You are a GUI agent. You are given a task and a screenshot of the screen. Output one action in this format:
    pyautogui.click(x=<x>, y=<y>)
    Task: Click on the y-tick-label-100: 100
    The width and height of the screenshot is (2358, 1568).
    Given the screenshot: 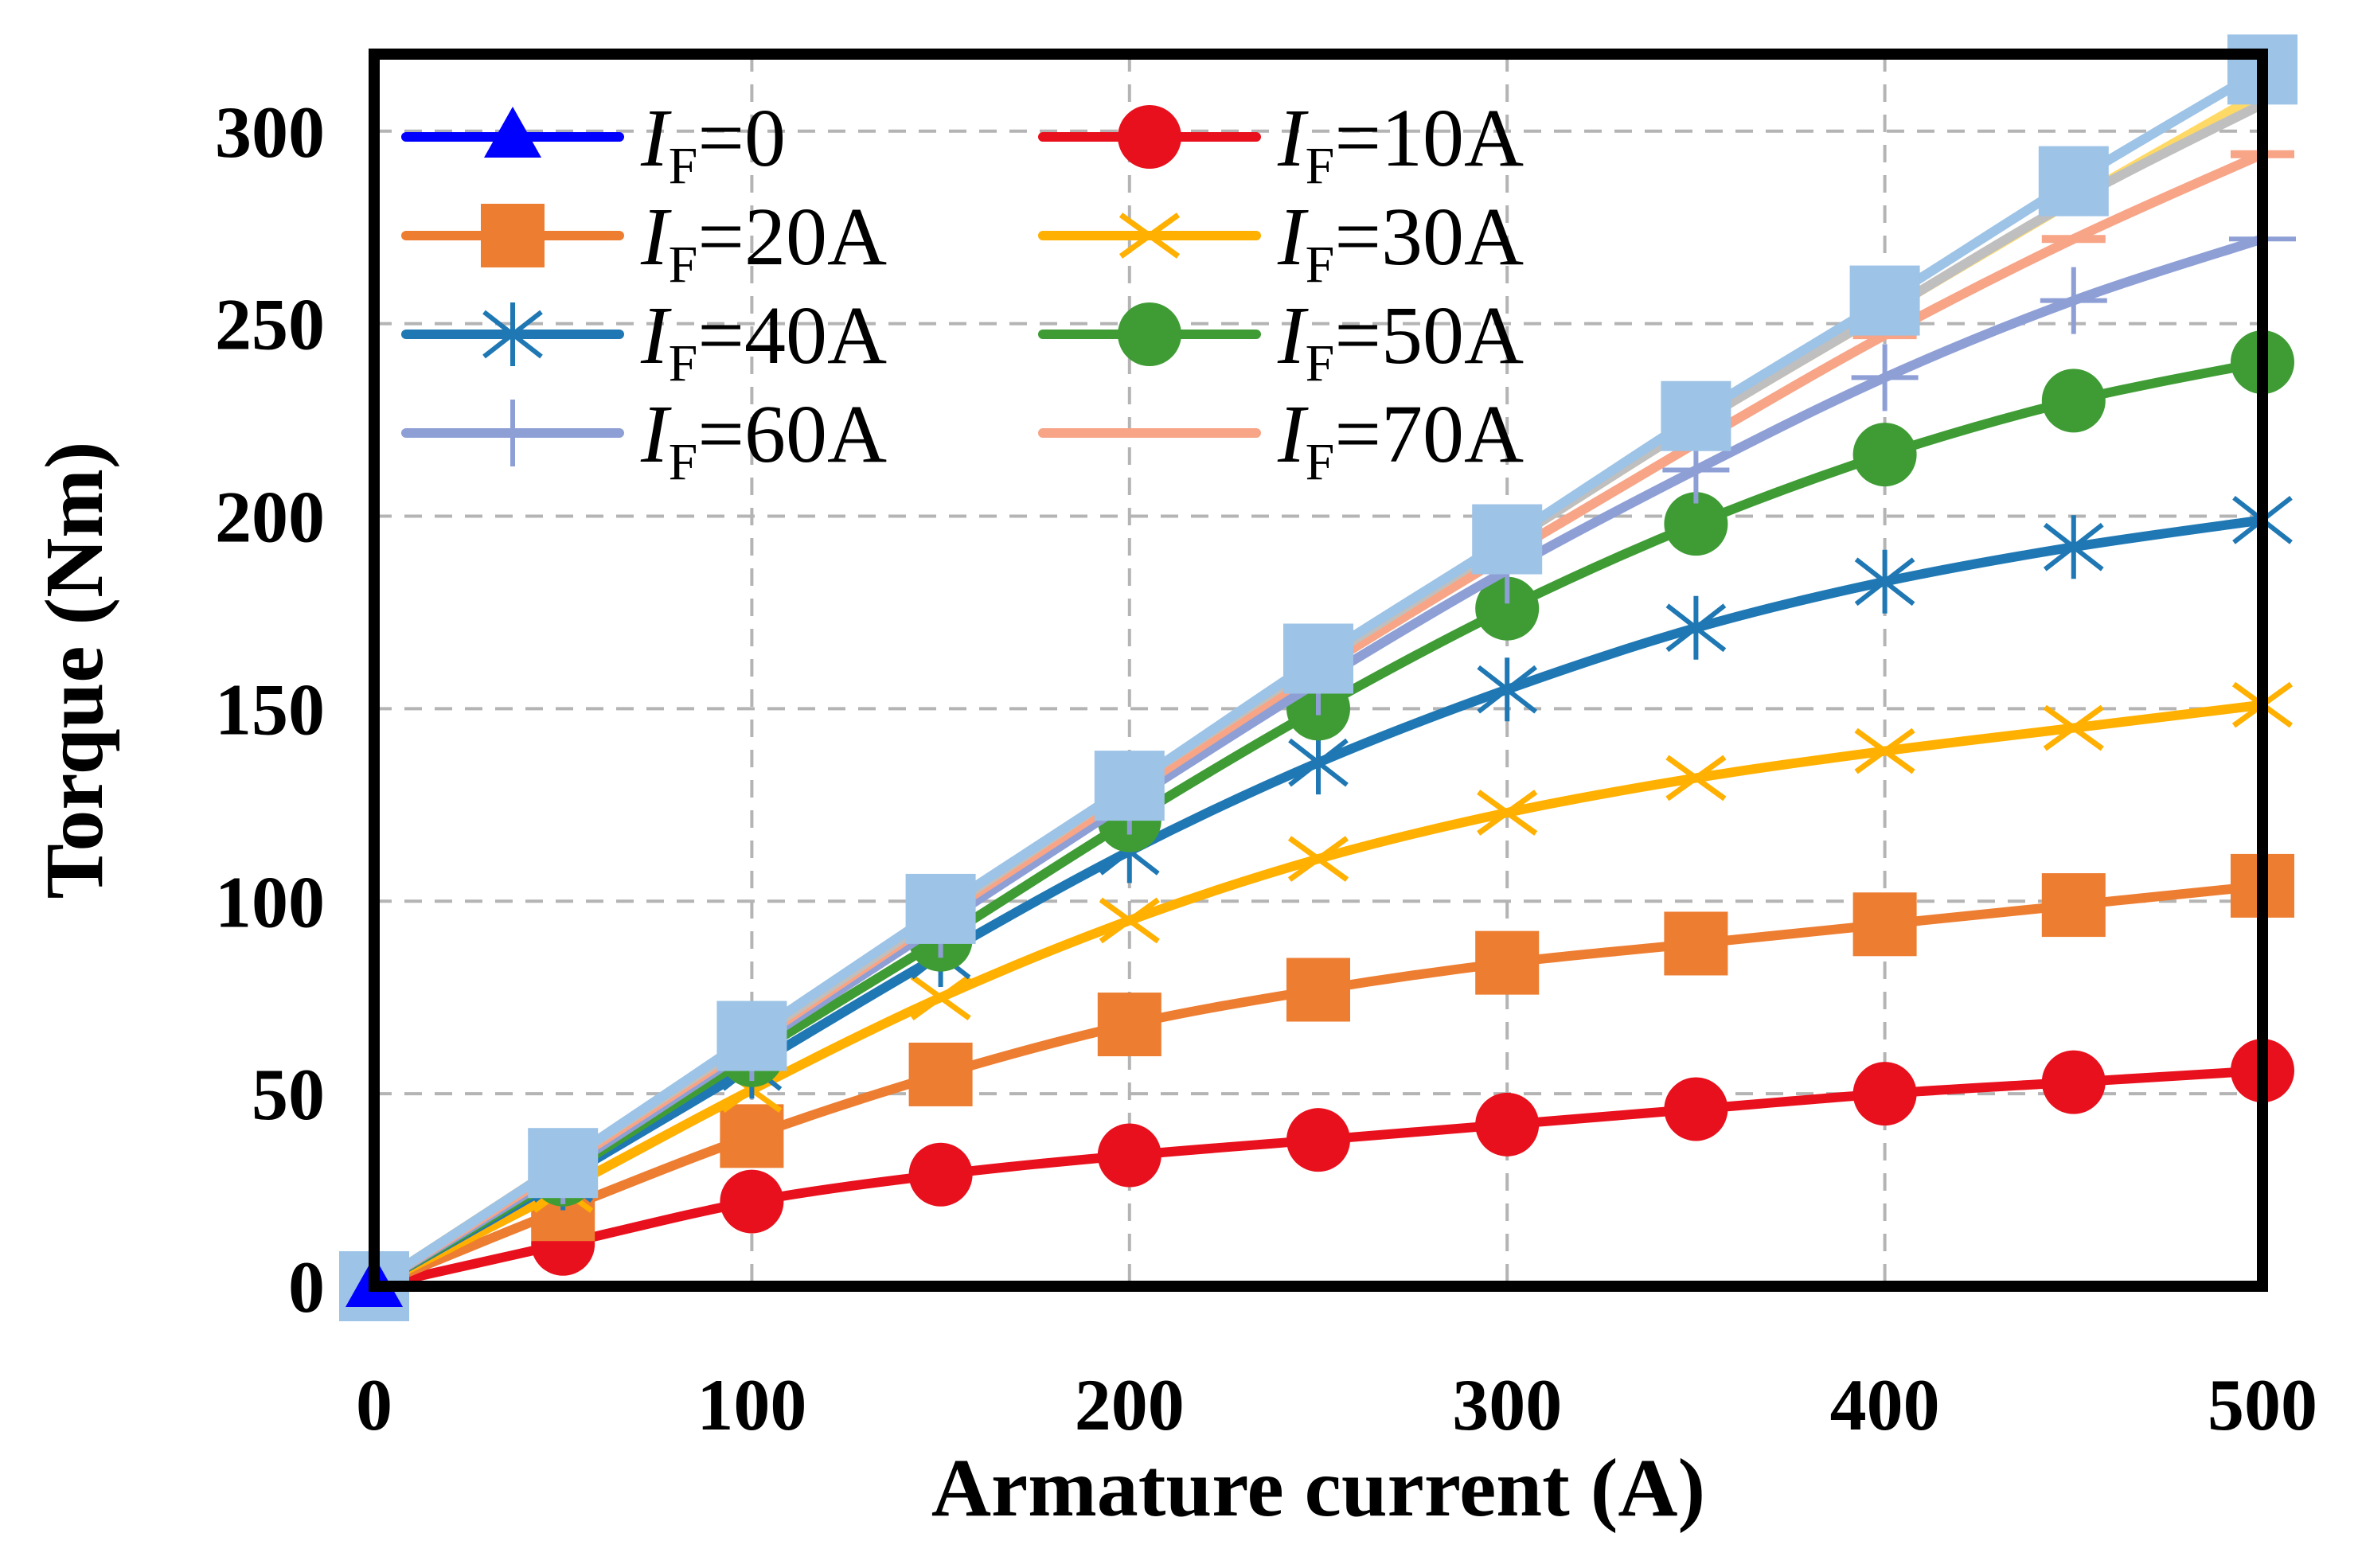 What is the action you would take?
    pyautogui.click(x=270, y=902)
    